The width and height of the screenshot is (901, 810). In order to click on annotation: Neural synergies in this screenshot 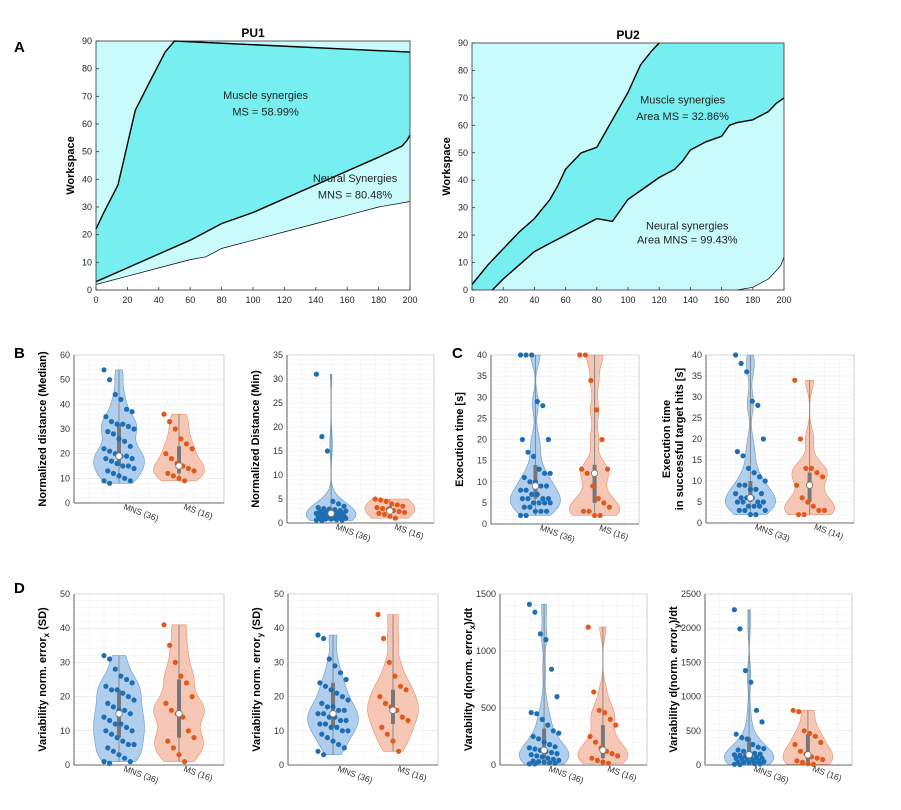, I will do `click(687, 227)`.